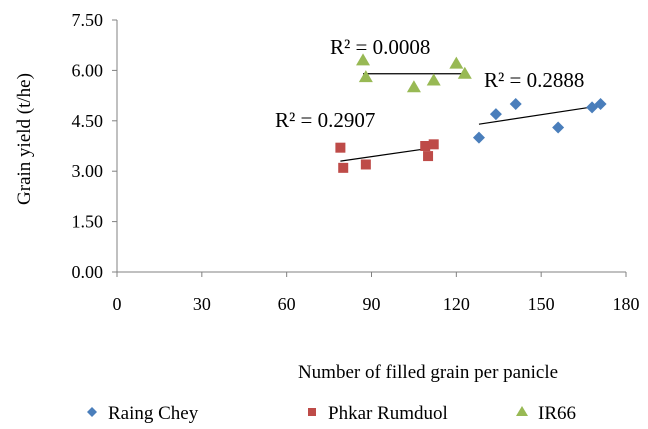 The width and height of the screenshot is (648, 429). Describe the element at coordinates (88, 70) in the screenshot. I see `y-tick-label: 6.00` at that location.